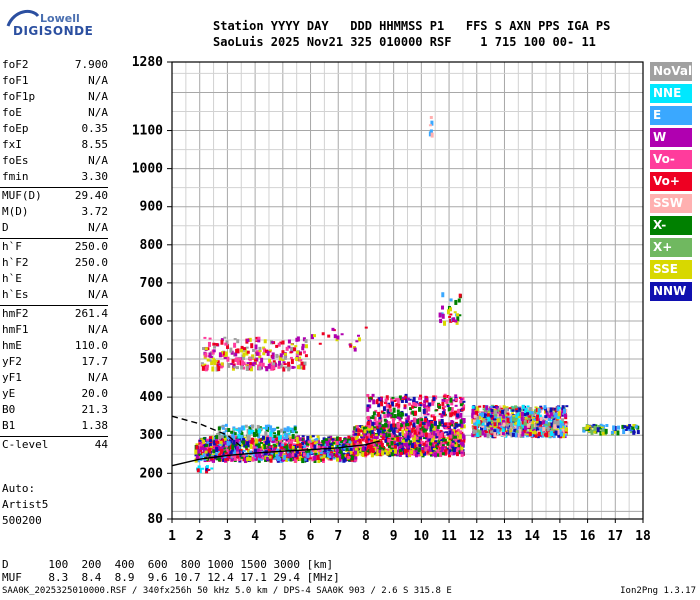 Image resolution: width=700 pixels, height=600 pixels. What do you see at coordinates (55, 178) in the screenshot?
I see `param-row: fmin 3.30` at bounding box center [55, 178].